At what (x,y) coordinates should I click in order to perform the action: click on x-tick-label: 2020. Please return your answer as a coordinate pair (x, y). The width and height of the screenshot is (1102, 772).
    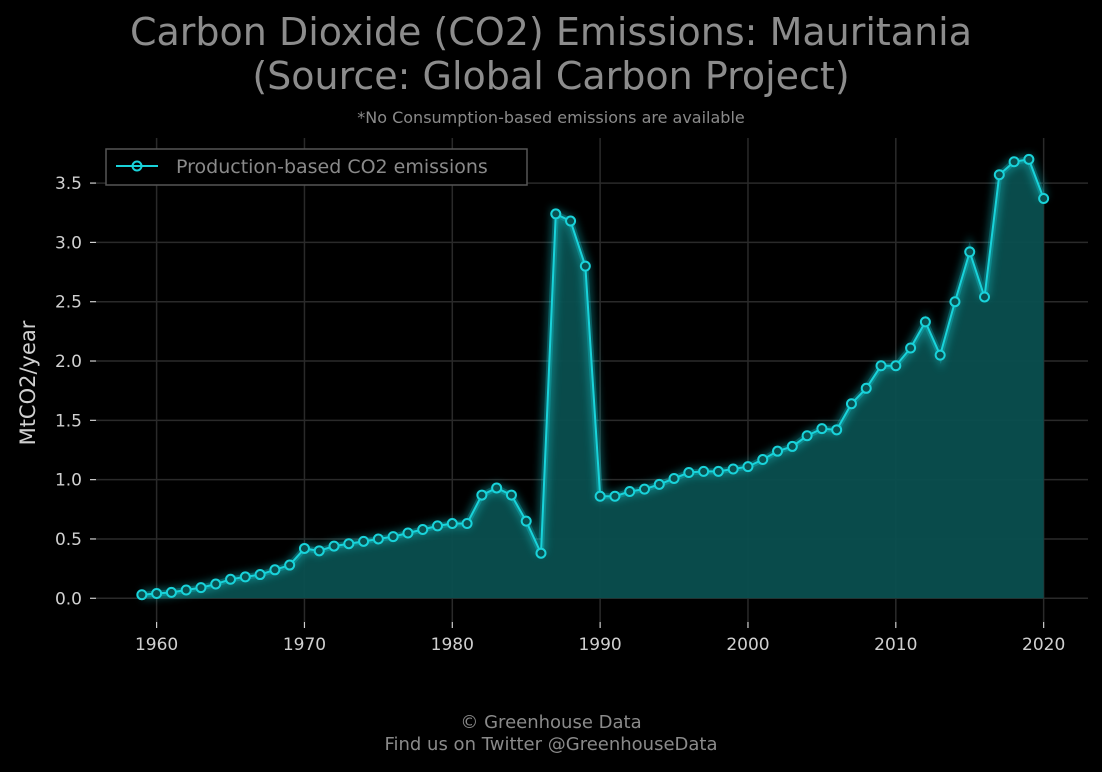
    Looking at the image, I should click on (1043, 645).